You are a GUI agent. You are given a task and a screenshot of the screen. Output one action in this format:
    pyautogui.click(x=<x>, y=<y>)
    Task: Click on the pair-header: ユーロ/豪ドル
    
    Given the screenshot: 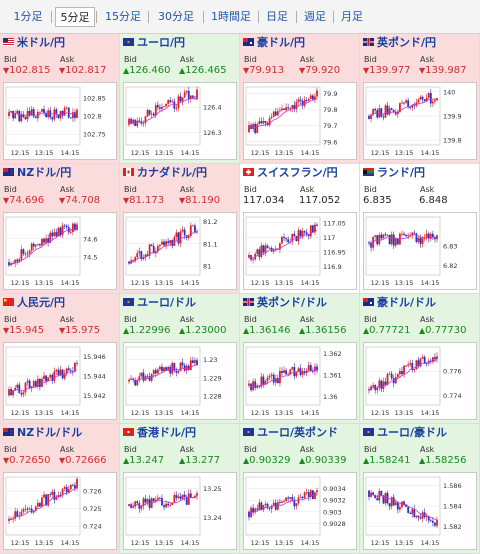 What is the action you would take?
    pyautogui.click(x=420, y=433)
    